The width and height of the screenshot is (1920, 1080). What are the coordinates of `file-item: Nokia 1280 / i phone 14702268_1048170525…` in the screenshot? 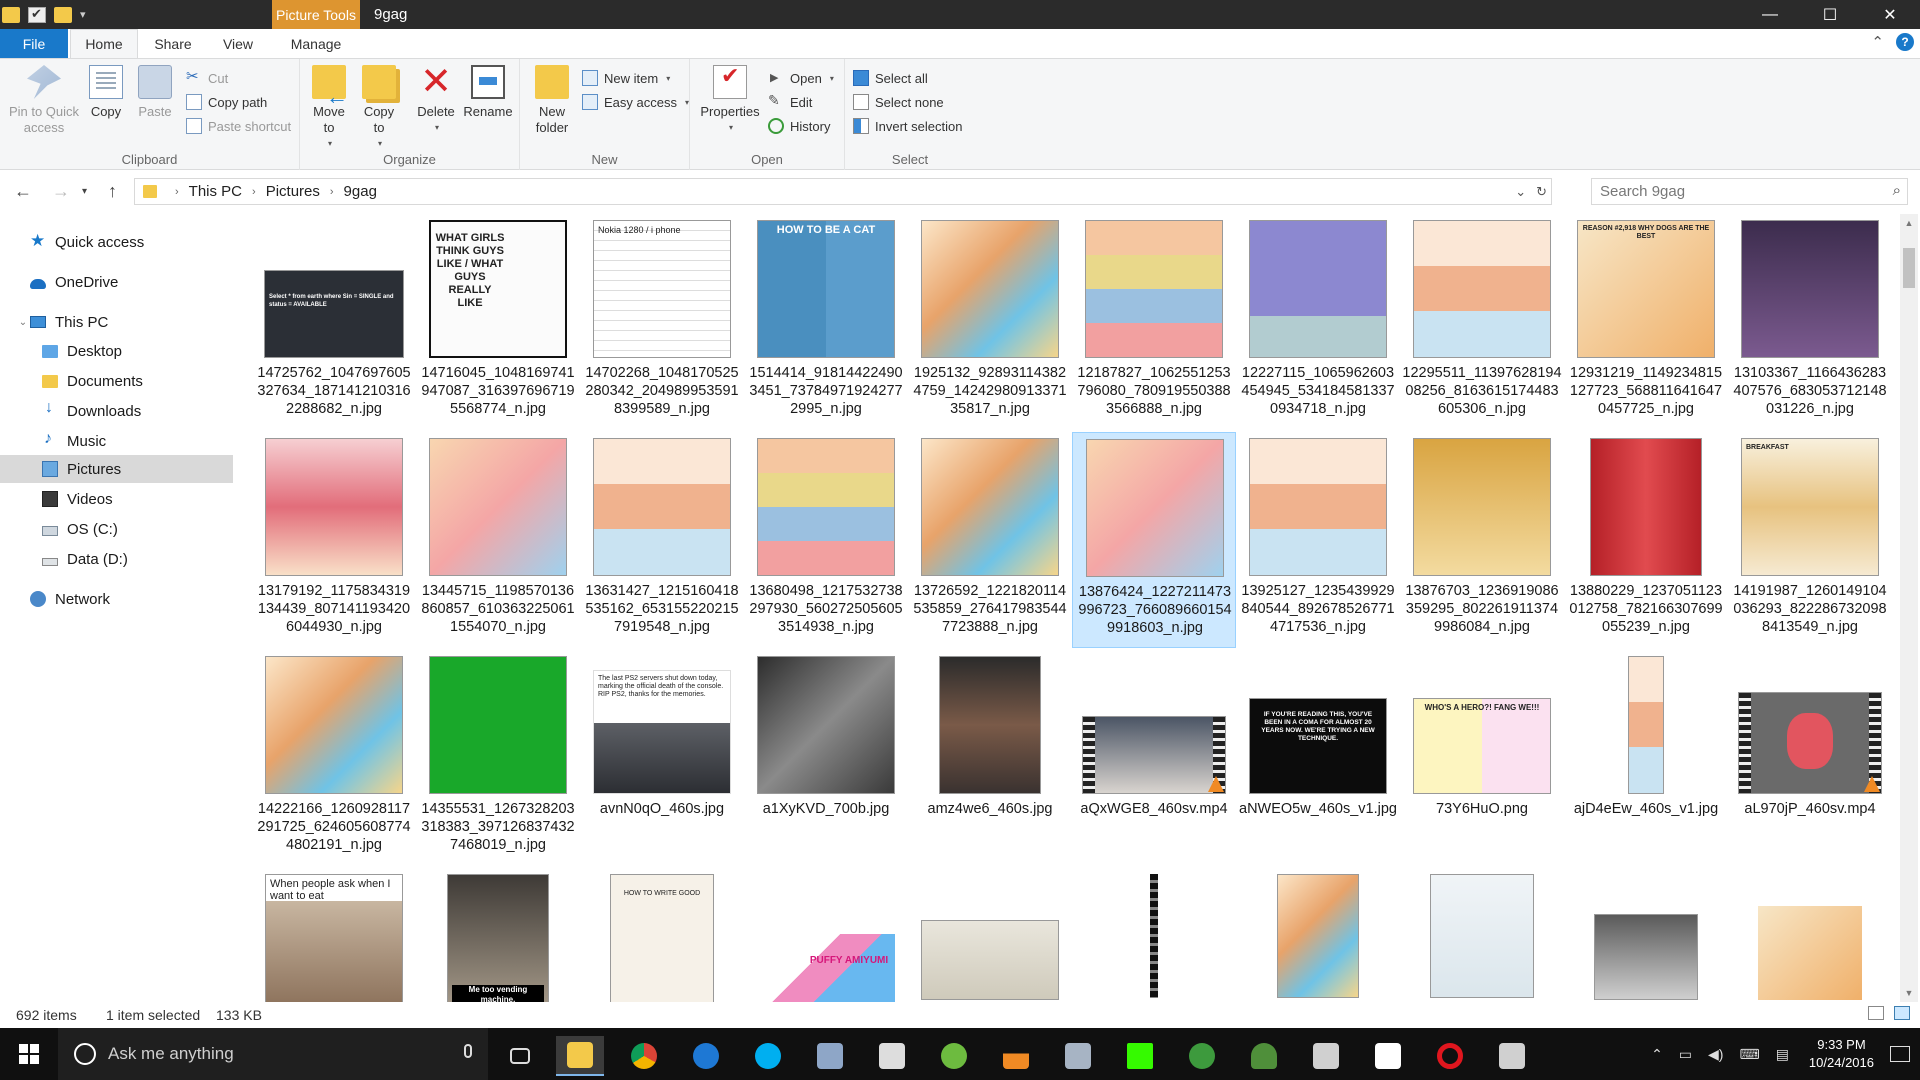 It's located at (662, 322).